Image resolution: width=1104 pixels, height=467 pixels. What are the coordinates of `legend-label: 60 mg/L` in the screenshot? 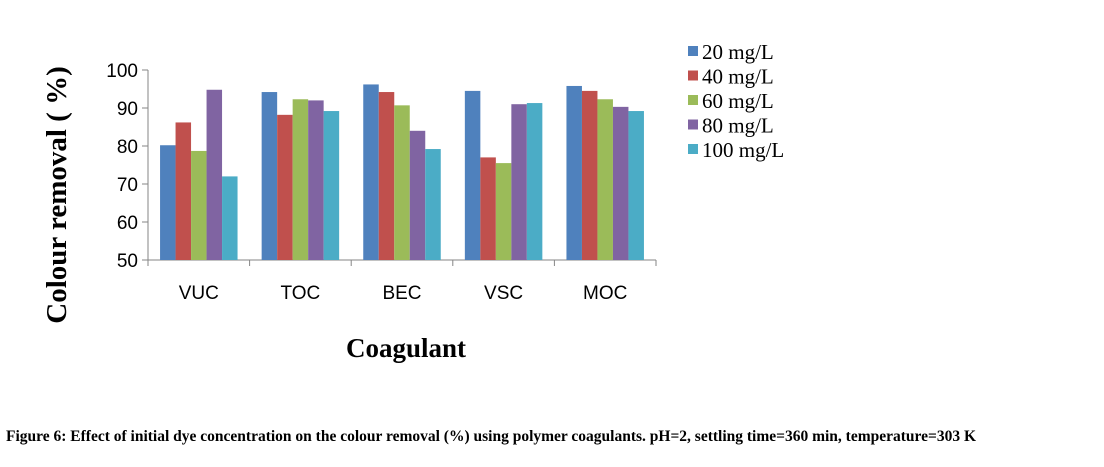 It's located at (738, 101).